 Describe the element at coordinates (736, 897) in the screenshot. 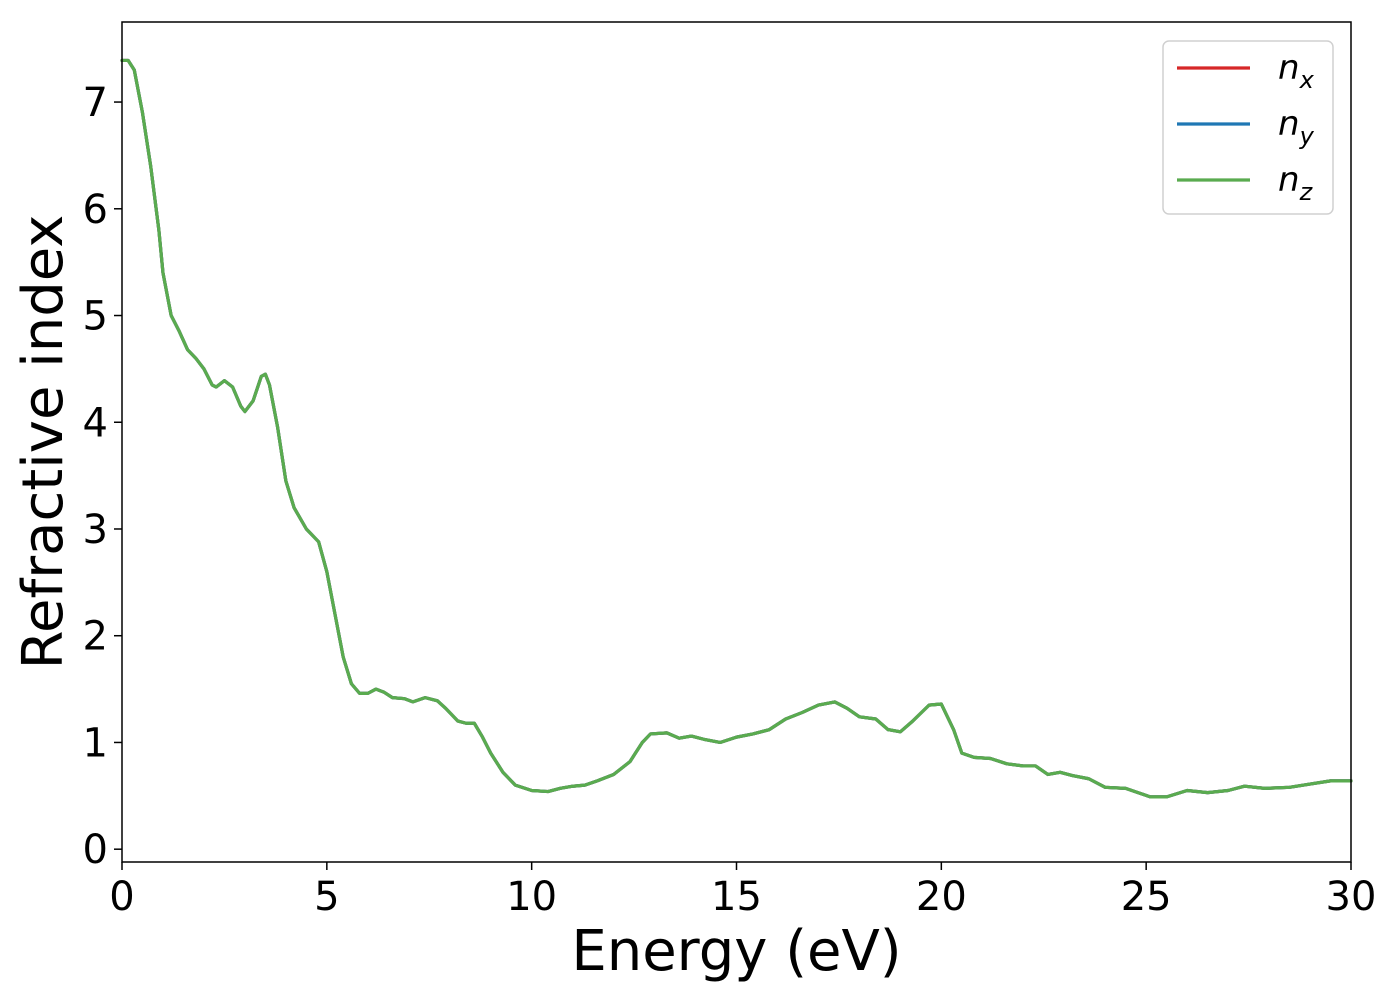

I see `x-tick-label: 15` at that location.